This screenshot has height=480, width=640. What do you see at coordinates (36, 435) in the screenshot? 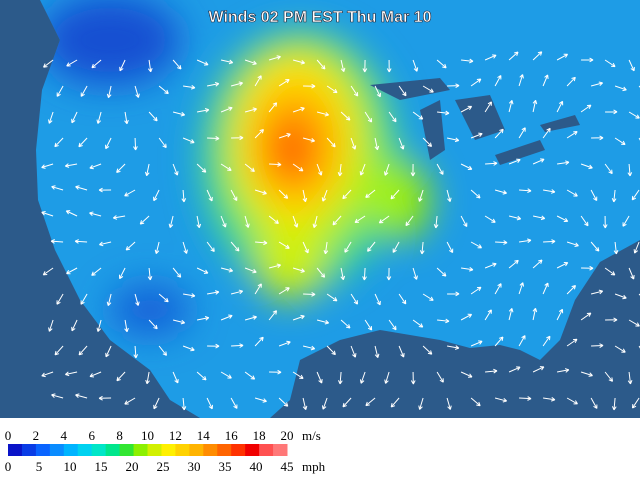
I see `ms-label: 2` at bounding box center [36, 435].